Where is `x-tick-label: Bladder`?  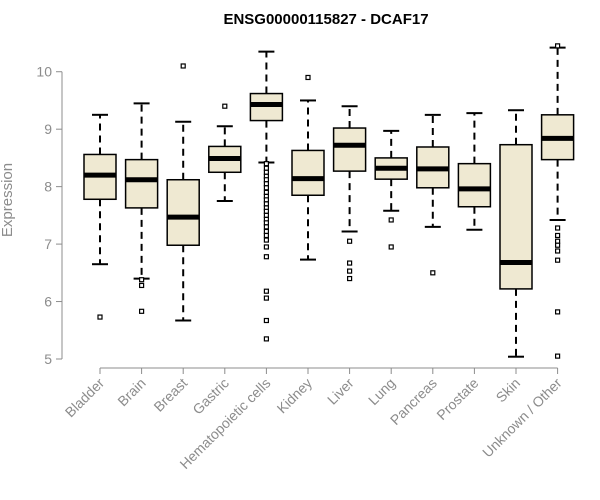 x-tick-label: Bladder is located at coordinates (85, 398).